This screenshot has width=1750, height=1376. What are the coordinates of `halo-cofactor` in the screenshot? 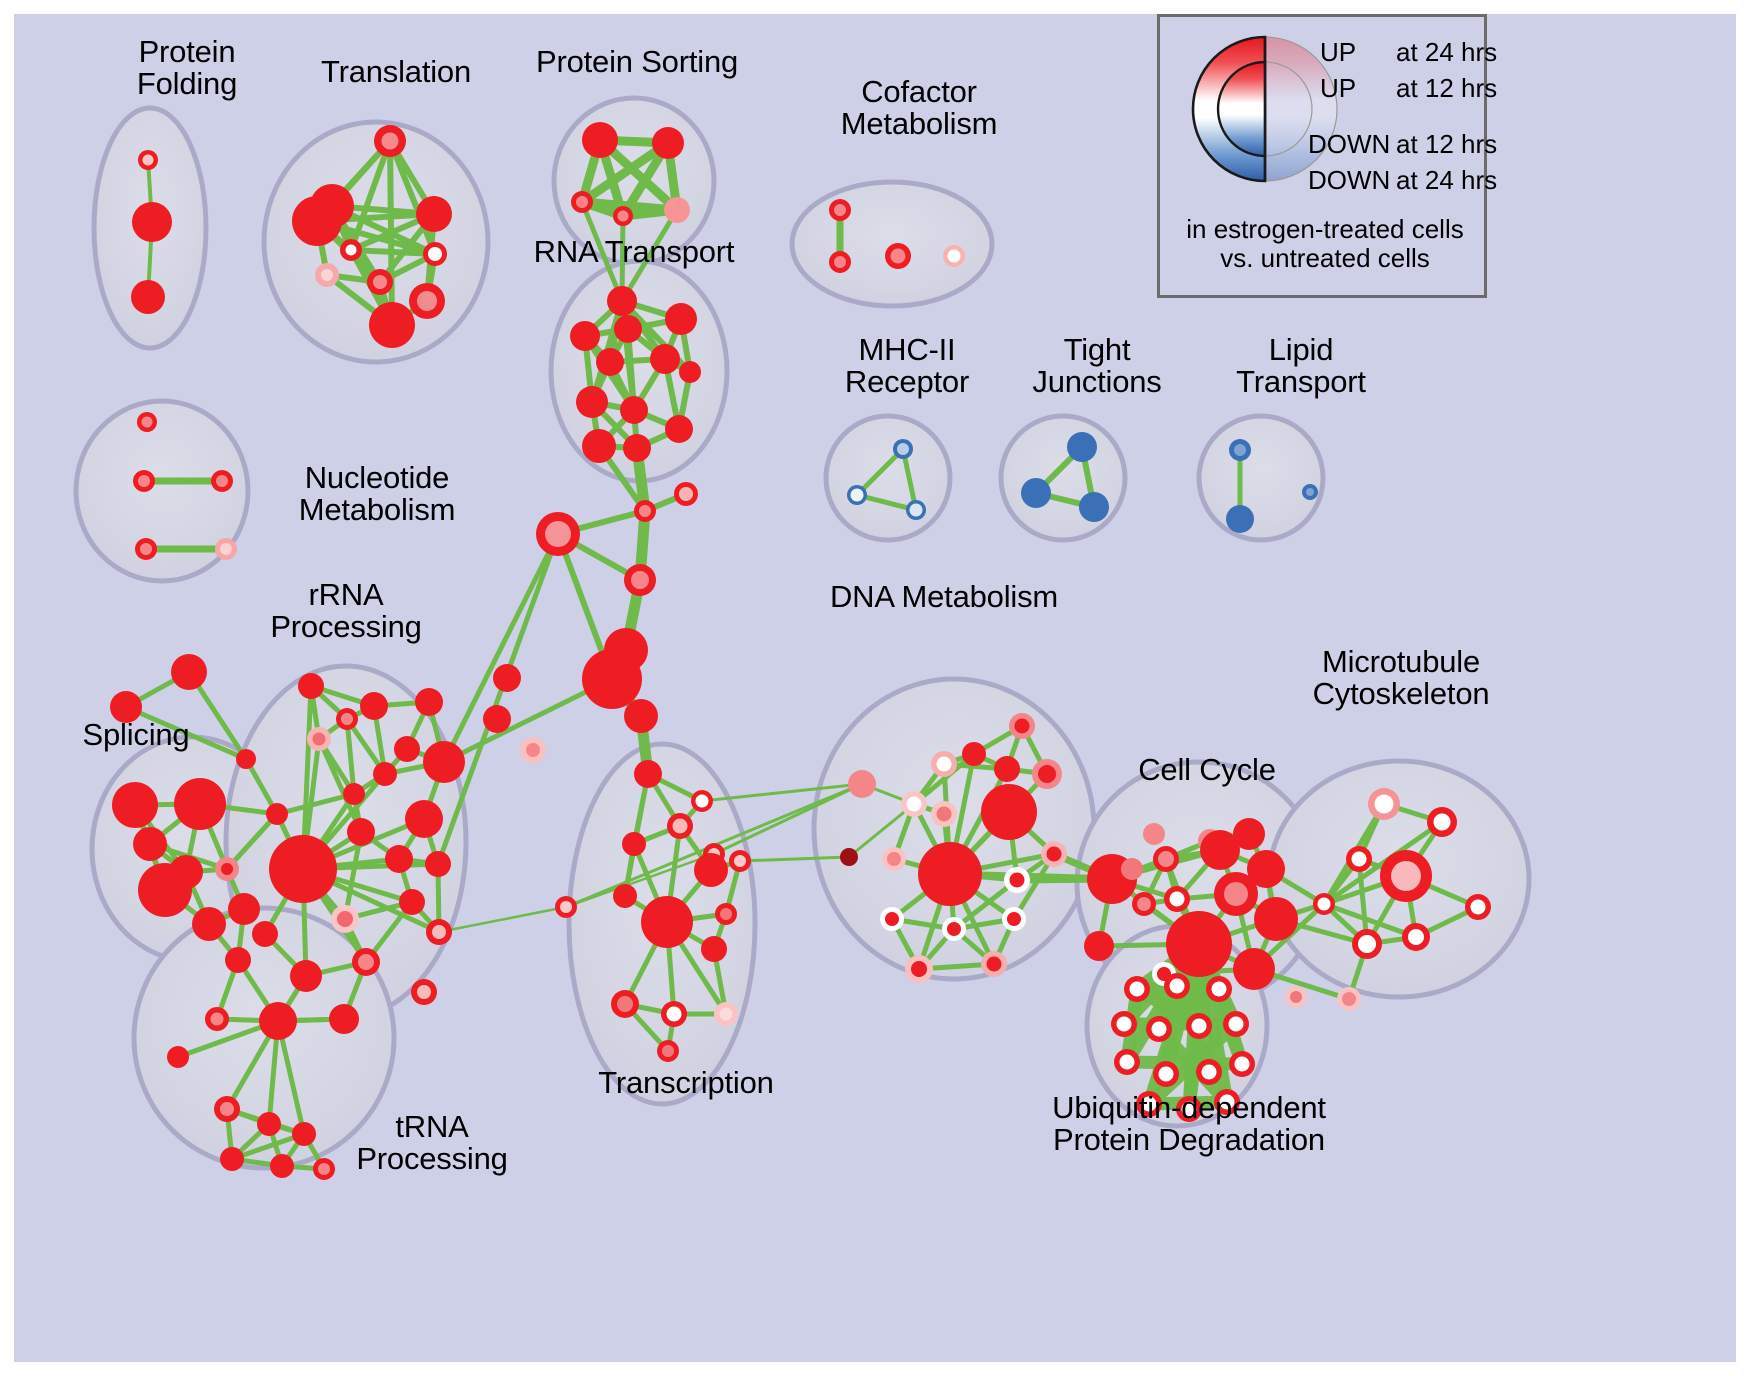 It's located at (892, 244).